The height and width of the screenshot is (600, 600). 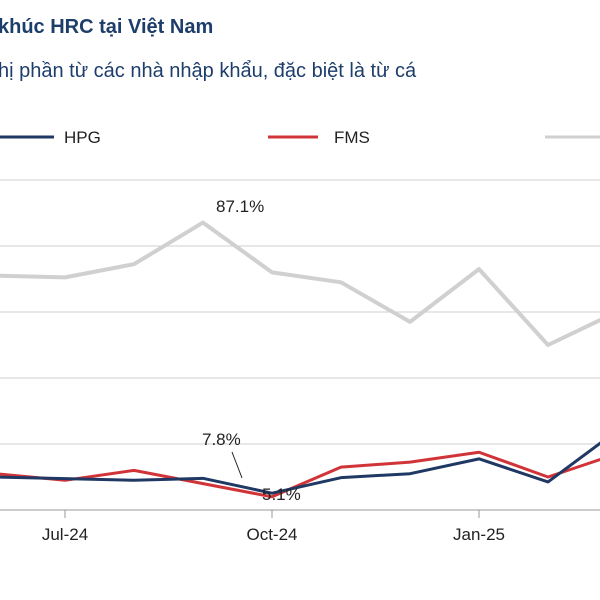 What do you see at coordinates (479, 534) in the screenshot?
I see `x-tick-label: Jan-25` at bounding box center [479, 534].